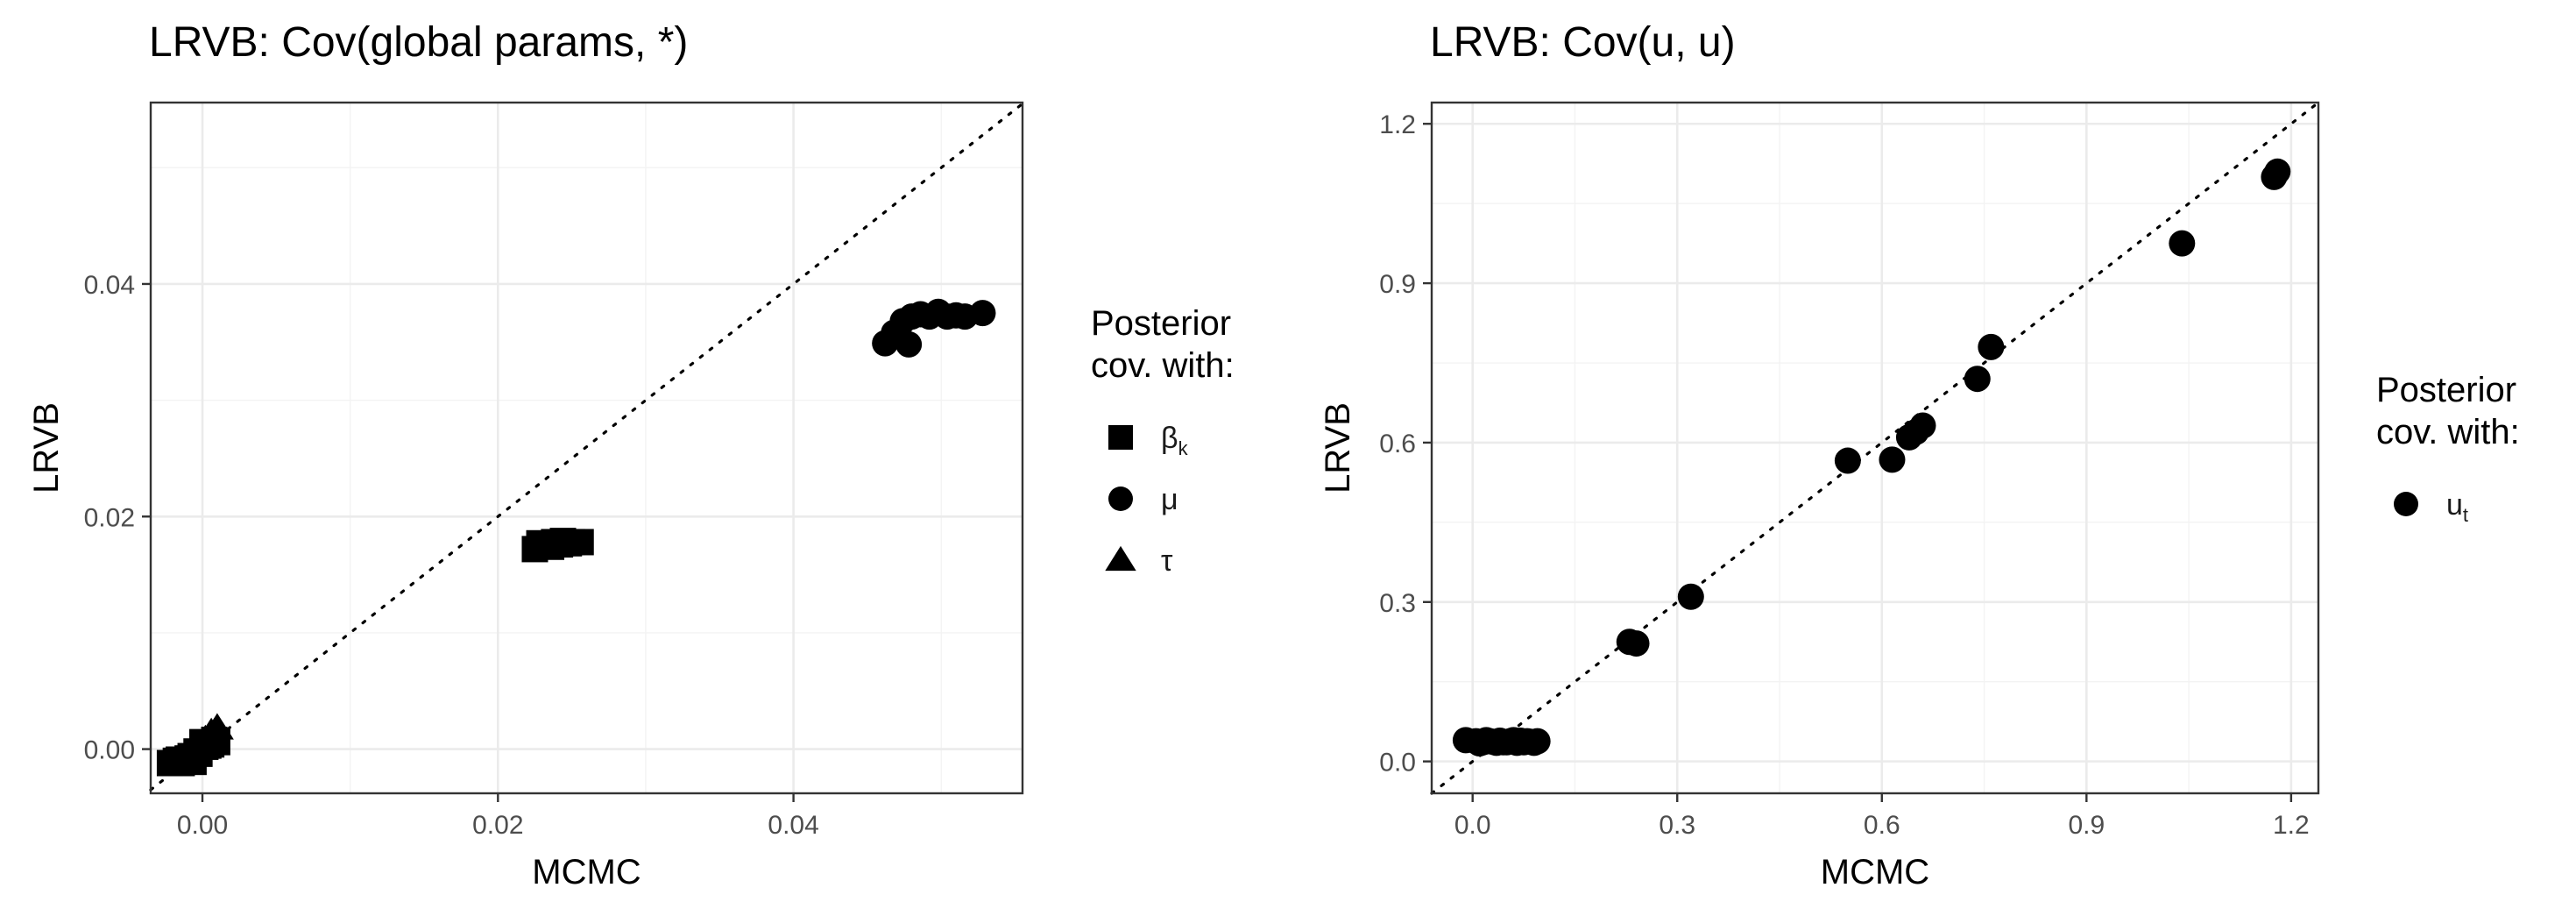 The image size is (2576, 902). Describe the element at coordinates (1397, 284) in the screenshot. I see `y-tick-label: 0.9` at that location.